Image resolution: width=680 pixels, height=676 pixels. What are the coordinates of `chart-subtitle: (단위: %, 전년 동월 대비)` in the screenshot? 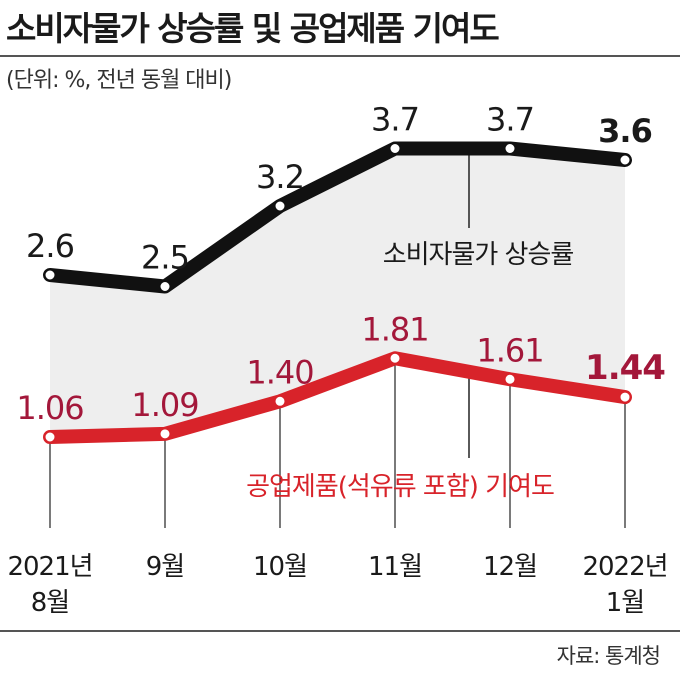 It's located at (119, 80).